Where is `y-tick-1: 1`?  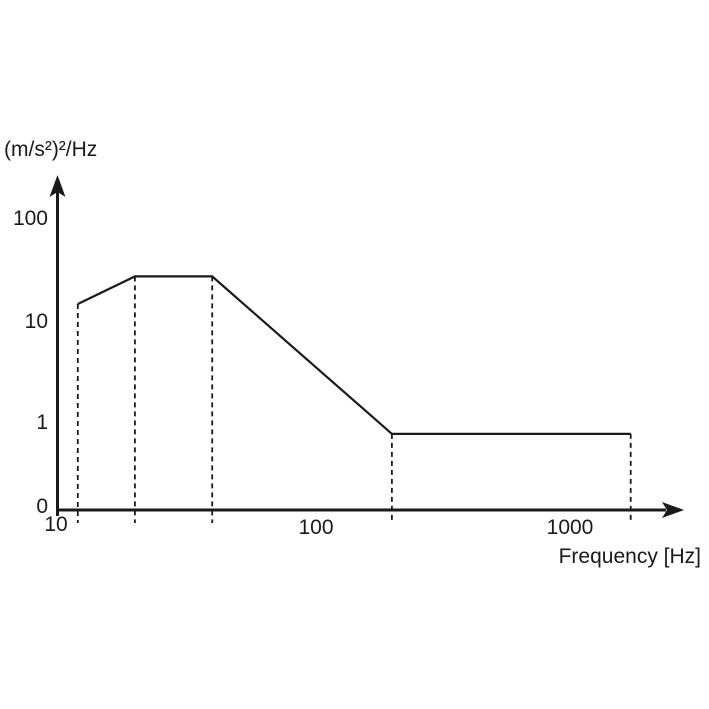
y-tick-1: 1 is located at coordinates (42, 422).